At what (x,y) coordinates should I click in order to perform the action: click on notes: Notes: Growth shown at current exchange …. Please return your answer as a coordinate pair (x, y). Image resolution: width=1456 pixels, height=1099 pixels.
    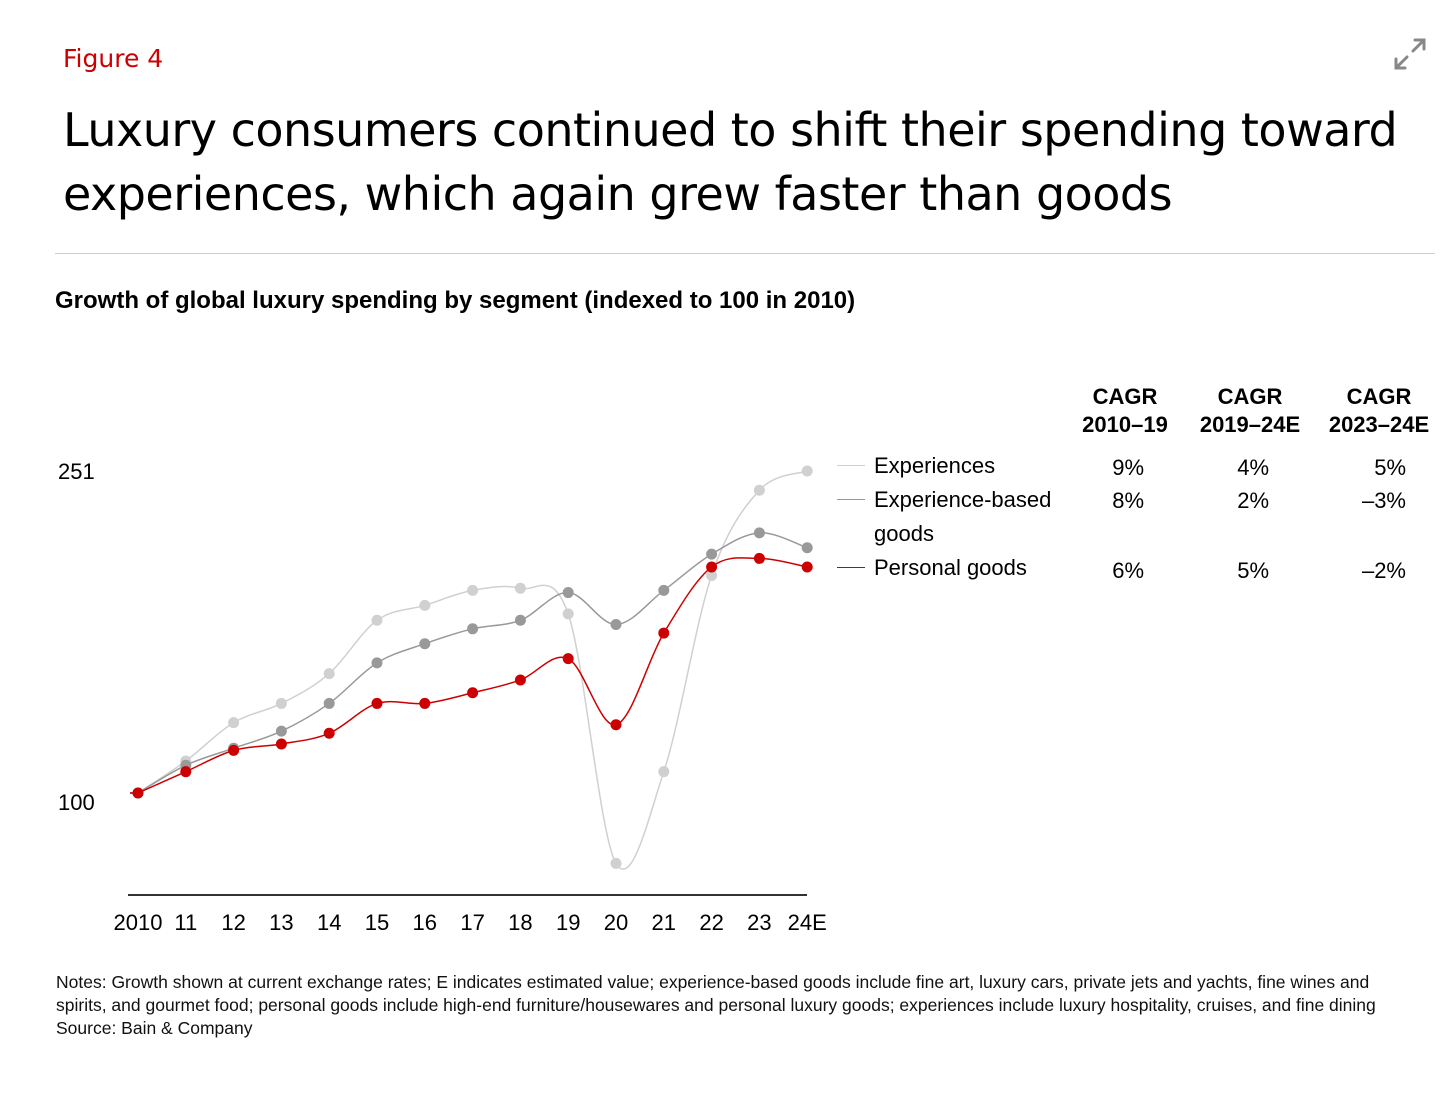
    Looking at the image, I should click on (721, 1005).